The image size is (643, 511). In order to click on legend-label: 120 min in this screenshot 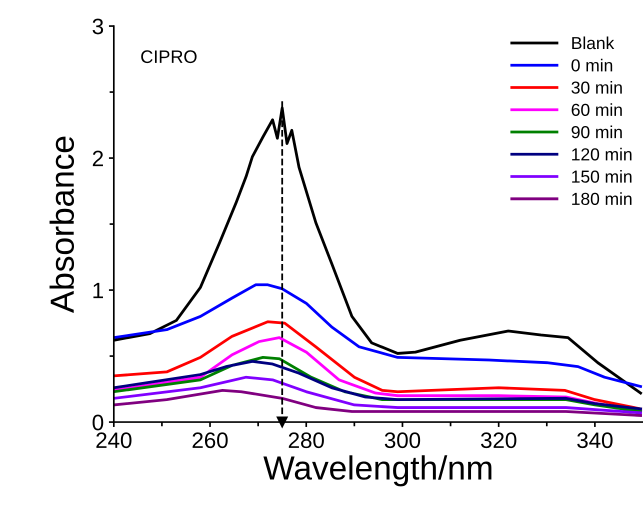, I will do `click(602, 154)`.